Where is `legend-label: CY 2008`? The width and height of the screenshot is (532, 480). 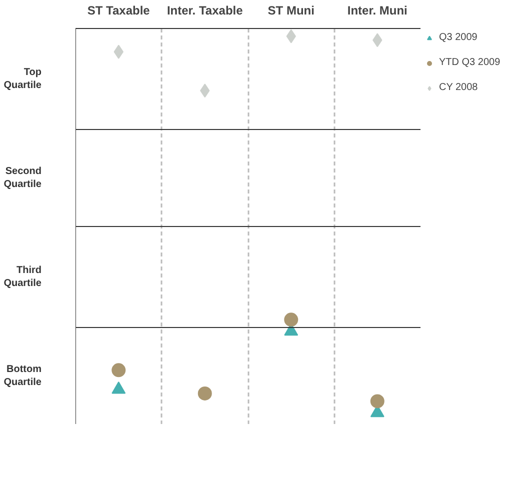
legend-label: CY 2008 is located at coordinates (458, 87).